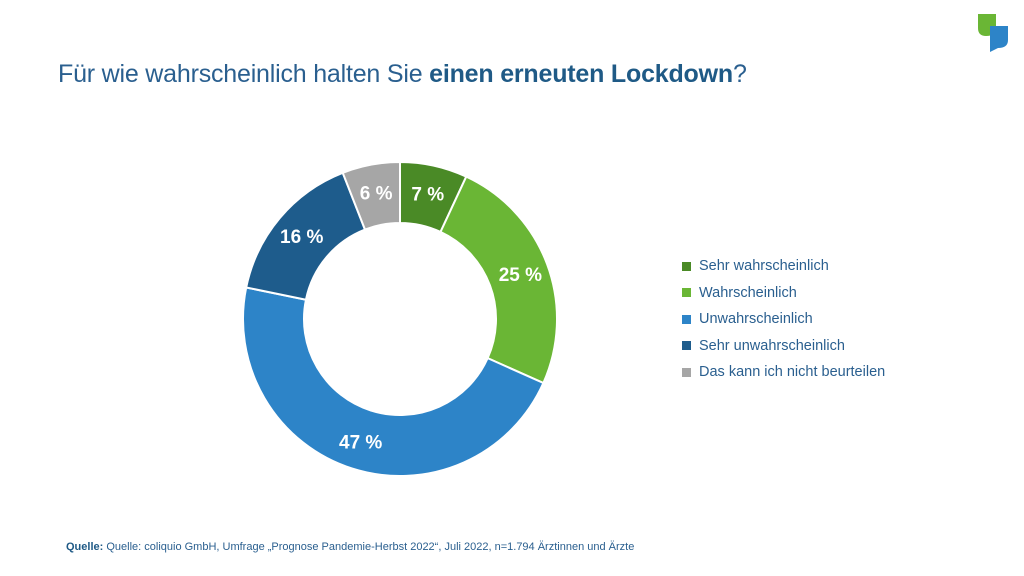  What do you see at coordinates (520, 275) in the screenshot?
I see `slice-label: 25 %` at bounding box center [520, 275].